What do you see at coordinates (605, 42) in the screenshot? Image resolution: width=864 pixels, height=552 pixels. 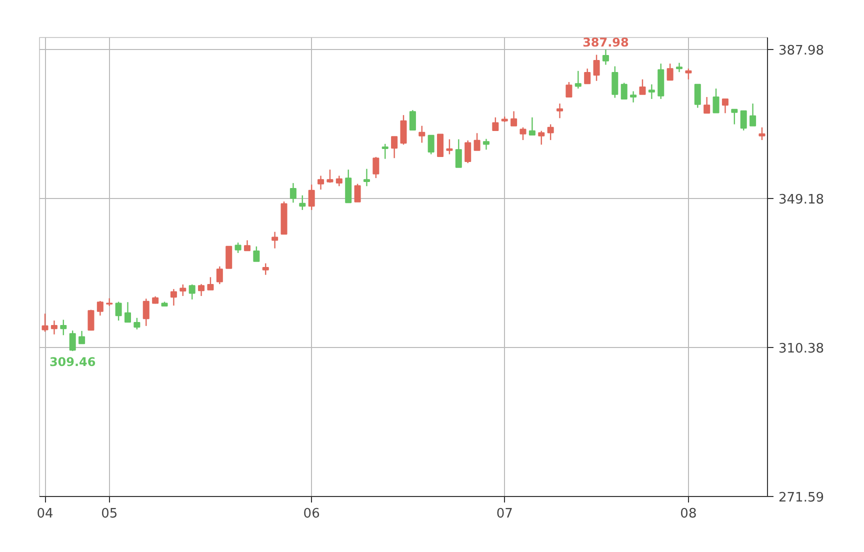 I see `annotation: 387.98` at bounding box center [605, 42].